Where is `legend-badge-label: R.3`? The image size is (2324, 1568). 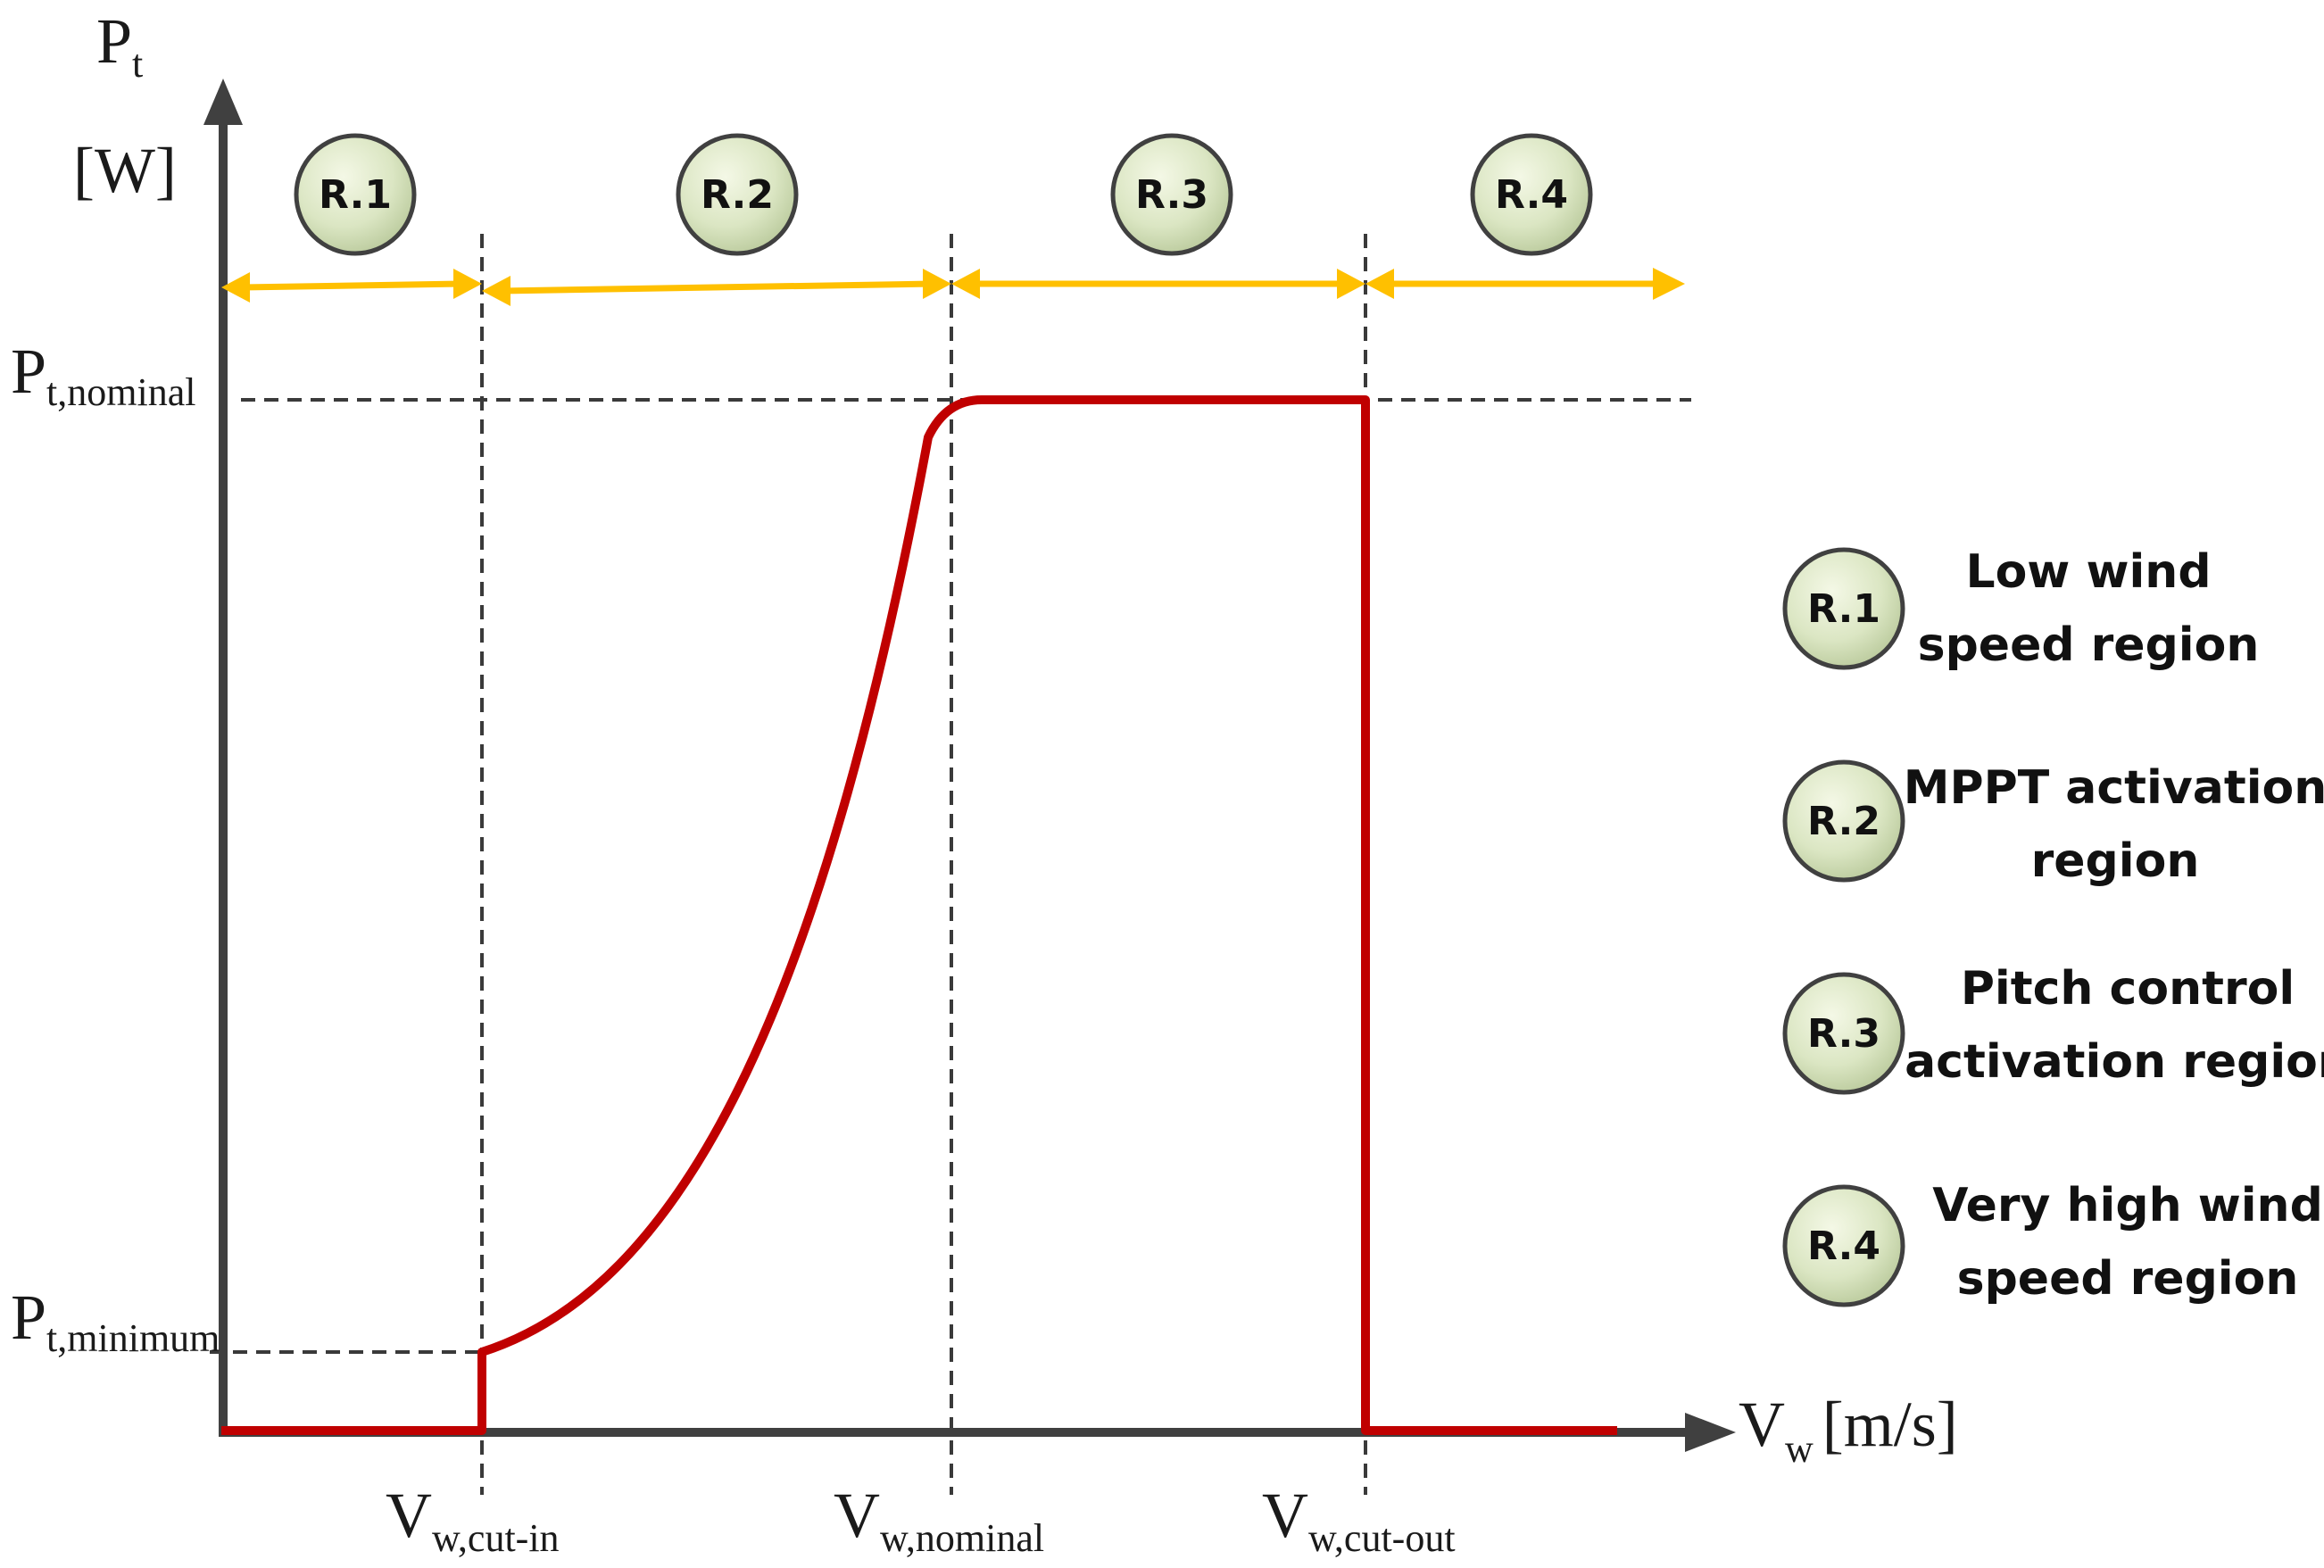
legend-badge-label: R.3 is located at coordinates (1843, 1034).